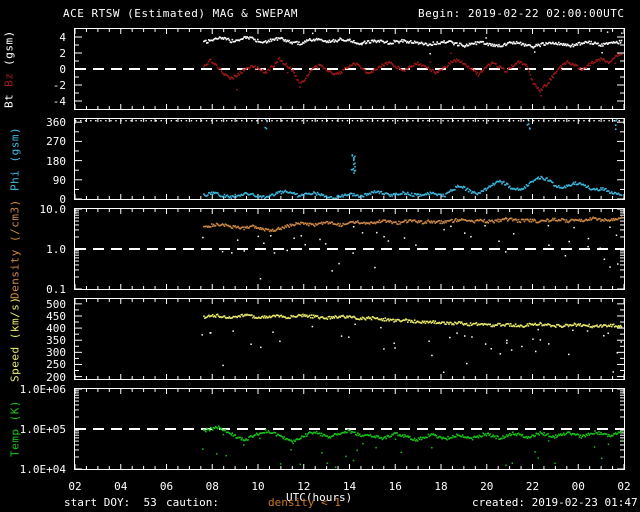 The height and width of the screenshot is (512, 640). Describe the element at coordinates (556, 502) in the screenshot. I see `footer-created: created: 2019-02-23 01:47:05UTC` at that location.